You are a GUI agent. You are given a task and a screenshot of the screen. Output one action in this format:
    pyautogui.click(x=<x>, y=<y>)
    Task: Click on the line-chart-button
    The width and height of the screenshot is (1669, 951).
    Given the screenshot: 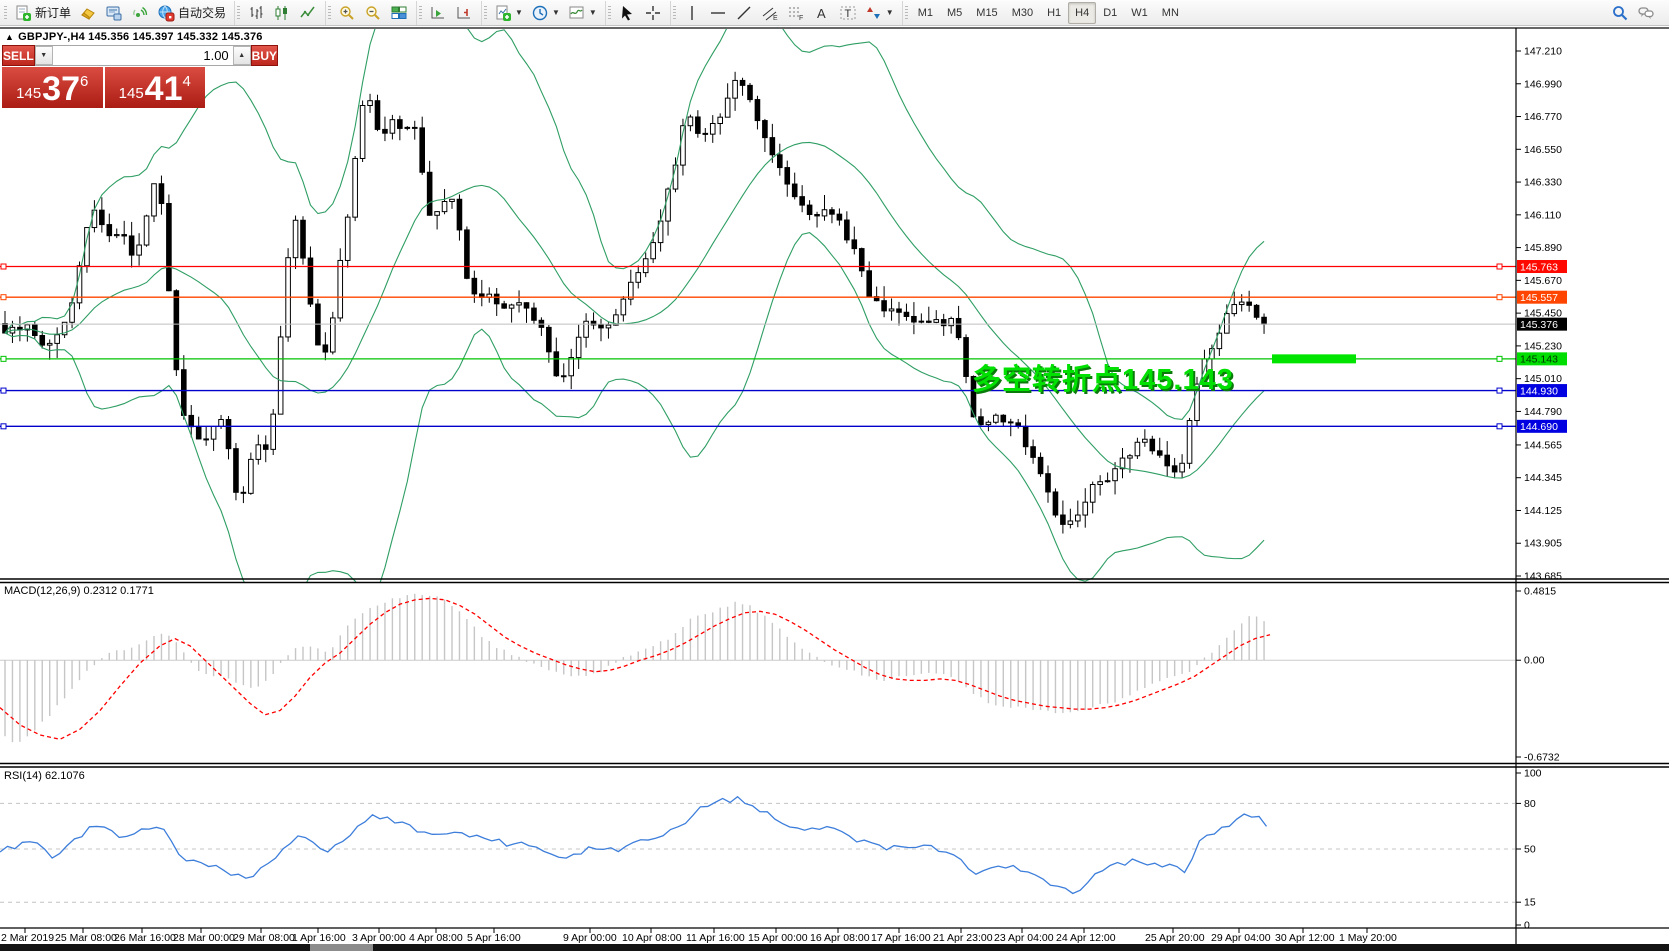 What is the action you would take?
    pyautogui.click(x=308, y=13)
    